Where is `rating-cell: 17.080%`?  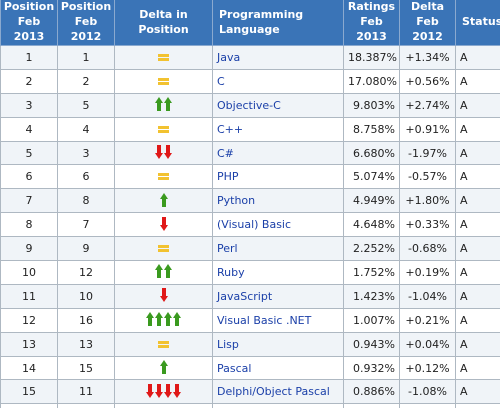
rating-cell: 17.080% is located at coordinates (371, 81).